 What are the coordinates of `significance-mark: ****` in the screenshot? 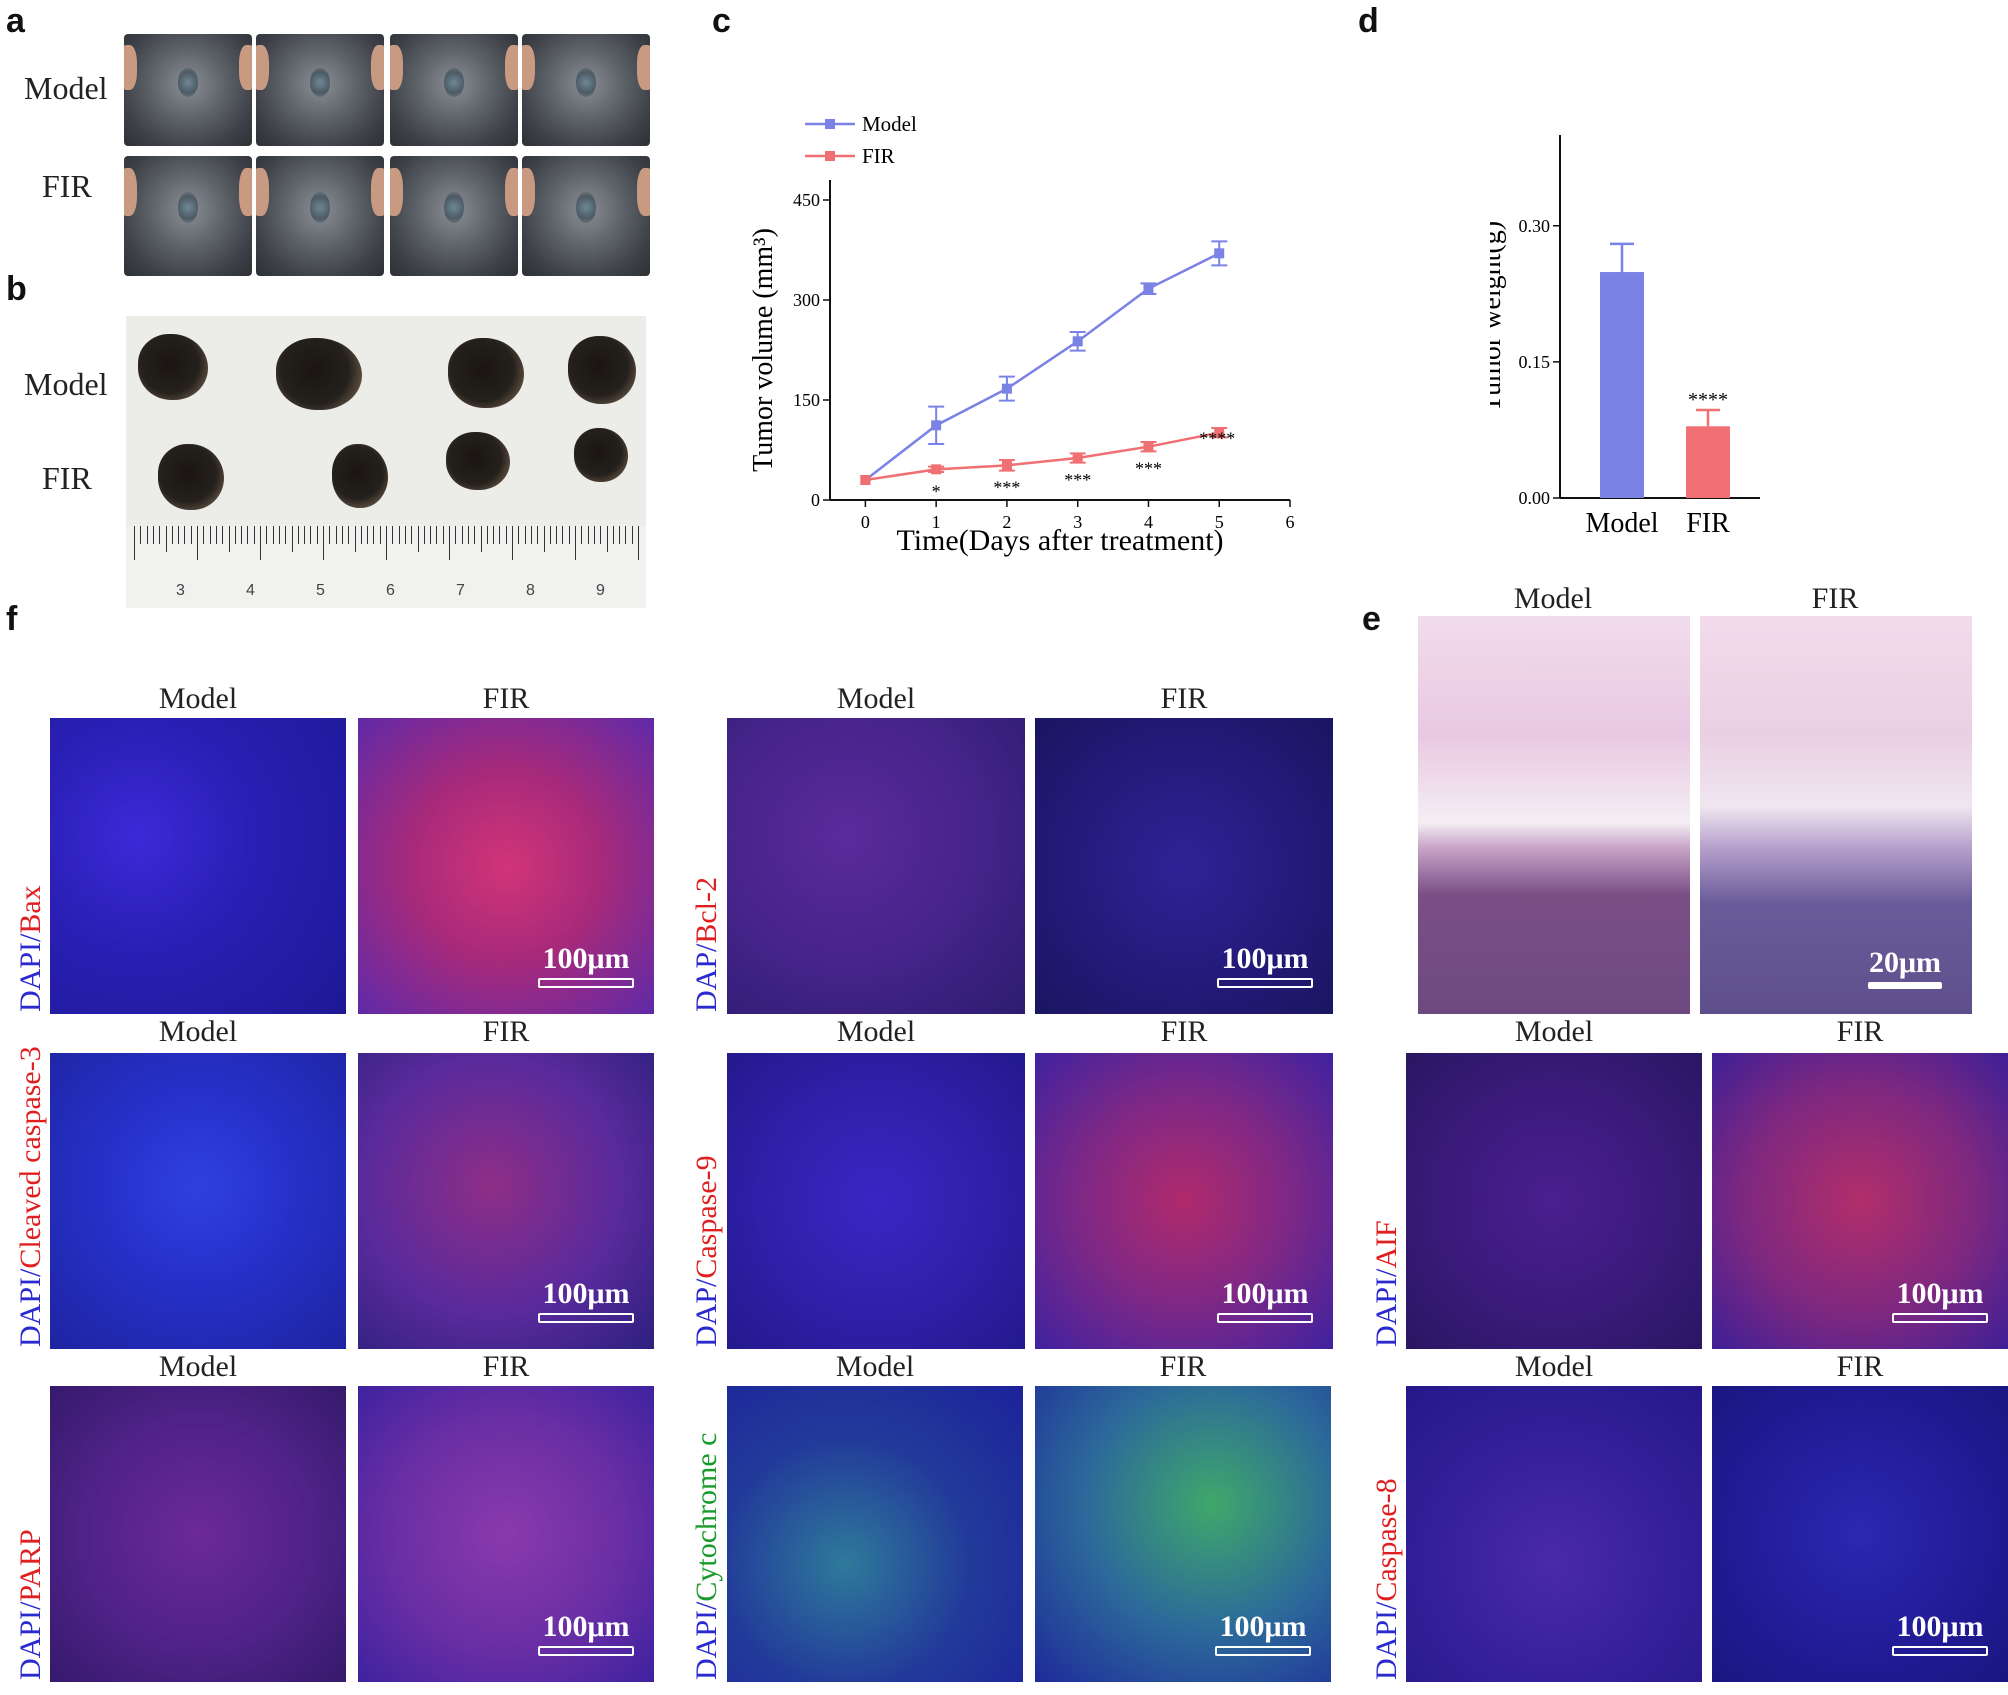 It's located at (1708, 400).